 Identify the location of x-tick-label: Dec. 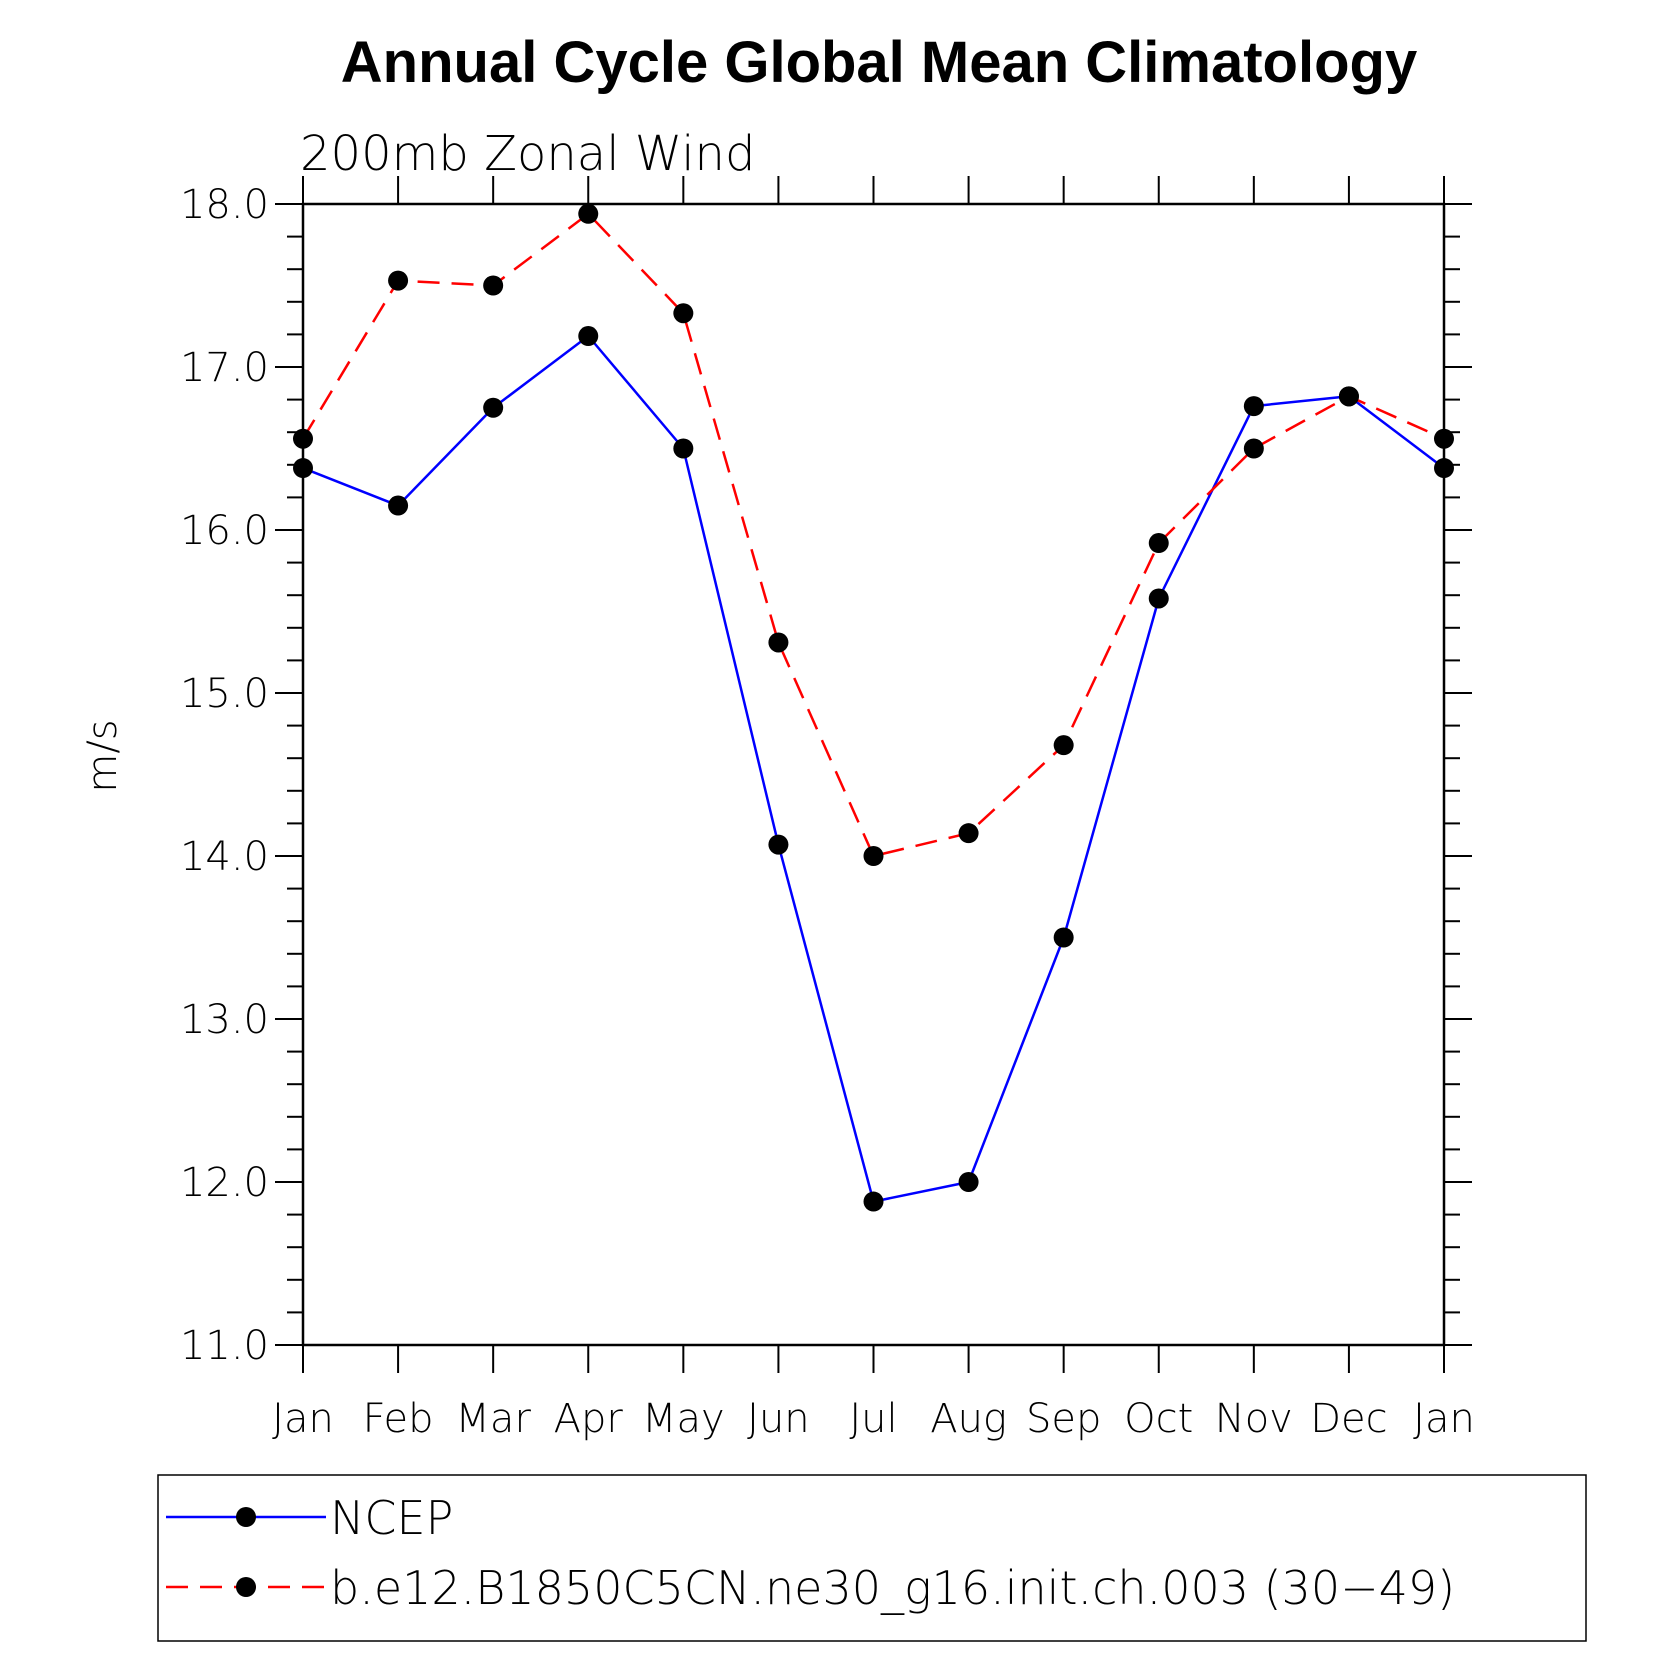
(1348, 1419).